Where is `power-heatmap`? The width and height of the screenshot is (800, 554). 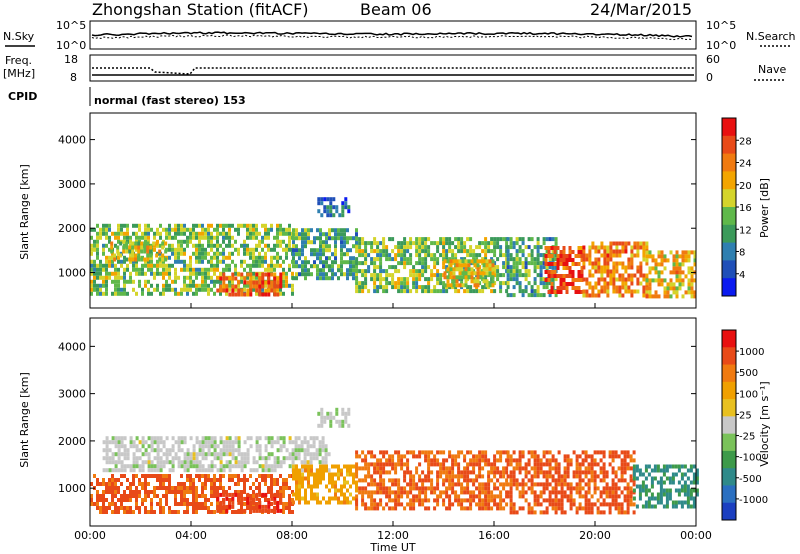 power-heatmap is located at coordinates (393, 248).